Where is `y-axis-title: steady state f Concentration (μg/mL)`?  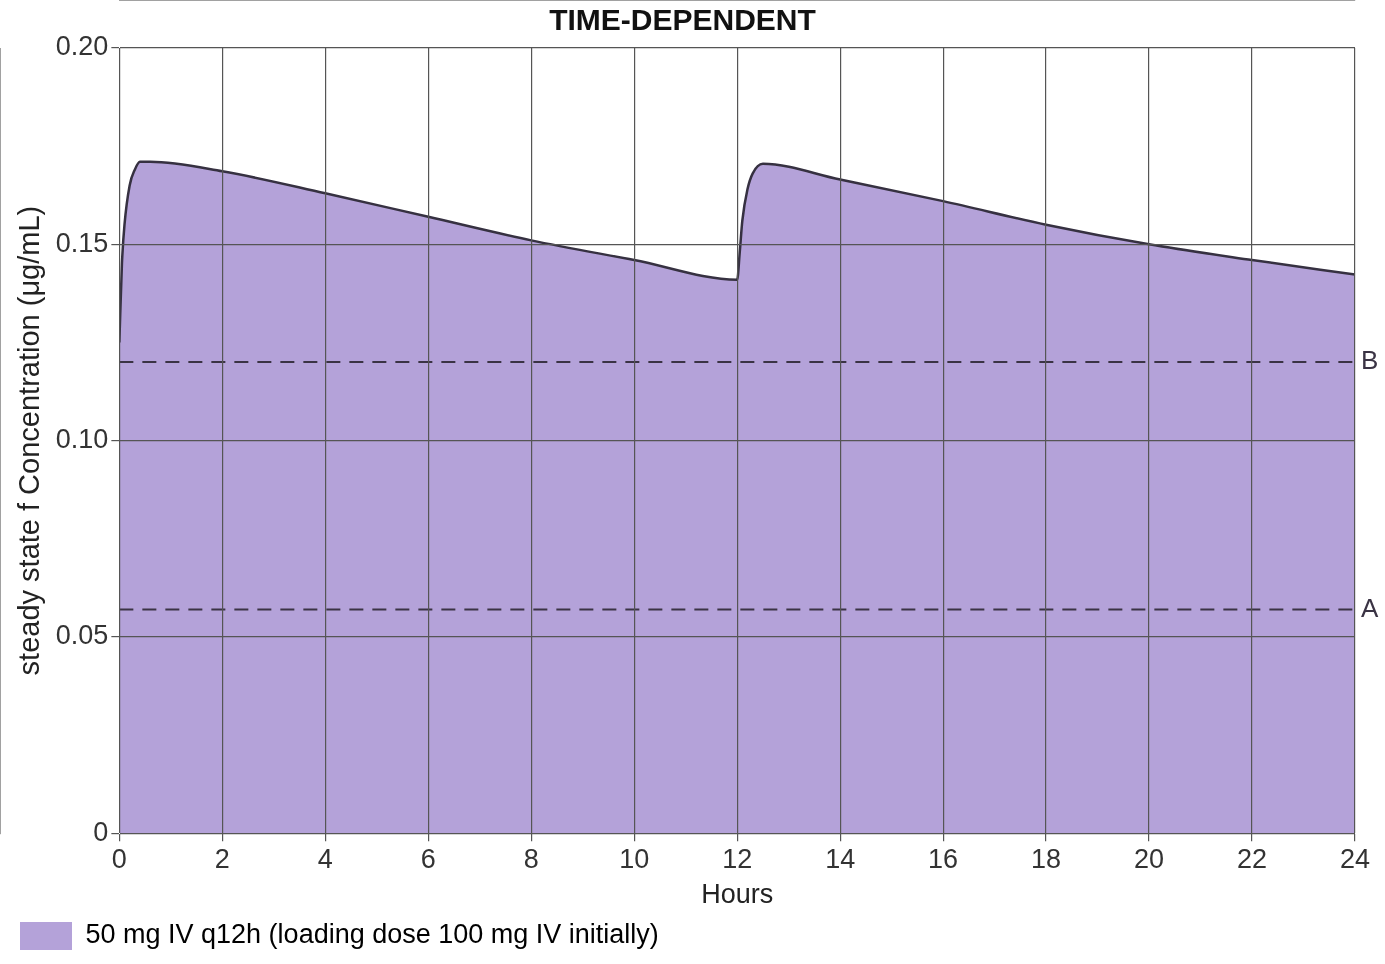 y-axis-title: steady state f Concentration (μg/mL) is located at coordinates (29, 440).